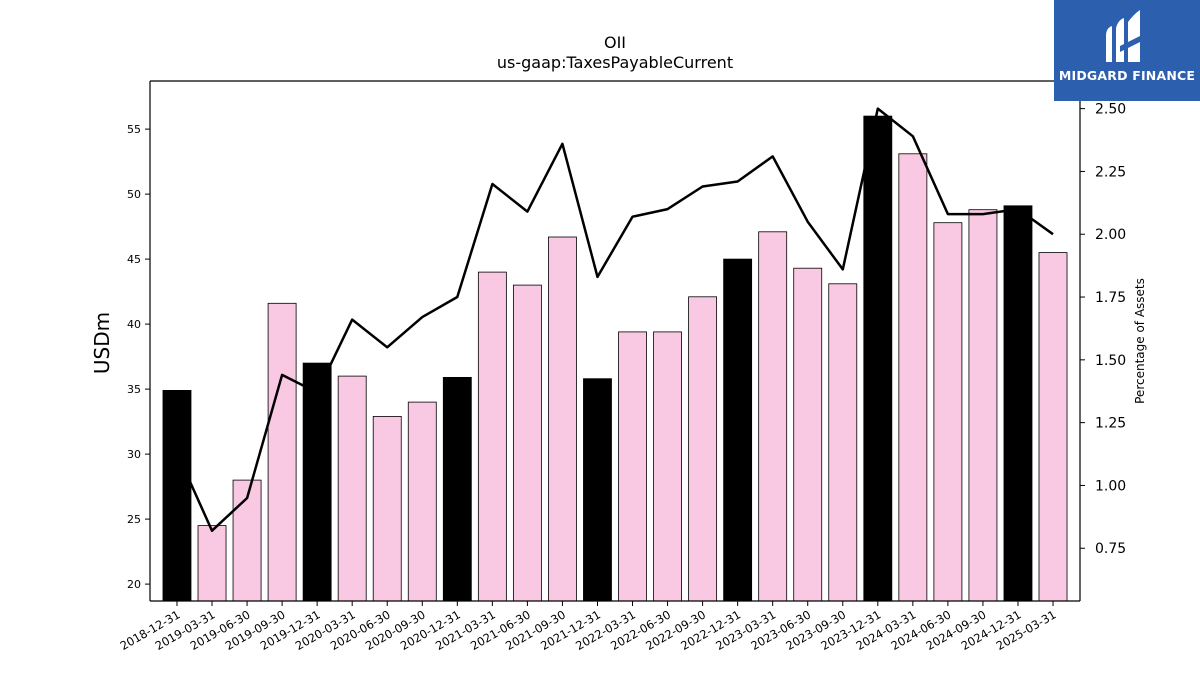  What do you see at coordinates (134, 584) in the screenshot?
I see `y-tick-label: 20` at bounding box center [134, 584].